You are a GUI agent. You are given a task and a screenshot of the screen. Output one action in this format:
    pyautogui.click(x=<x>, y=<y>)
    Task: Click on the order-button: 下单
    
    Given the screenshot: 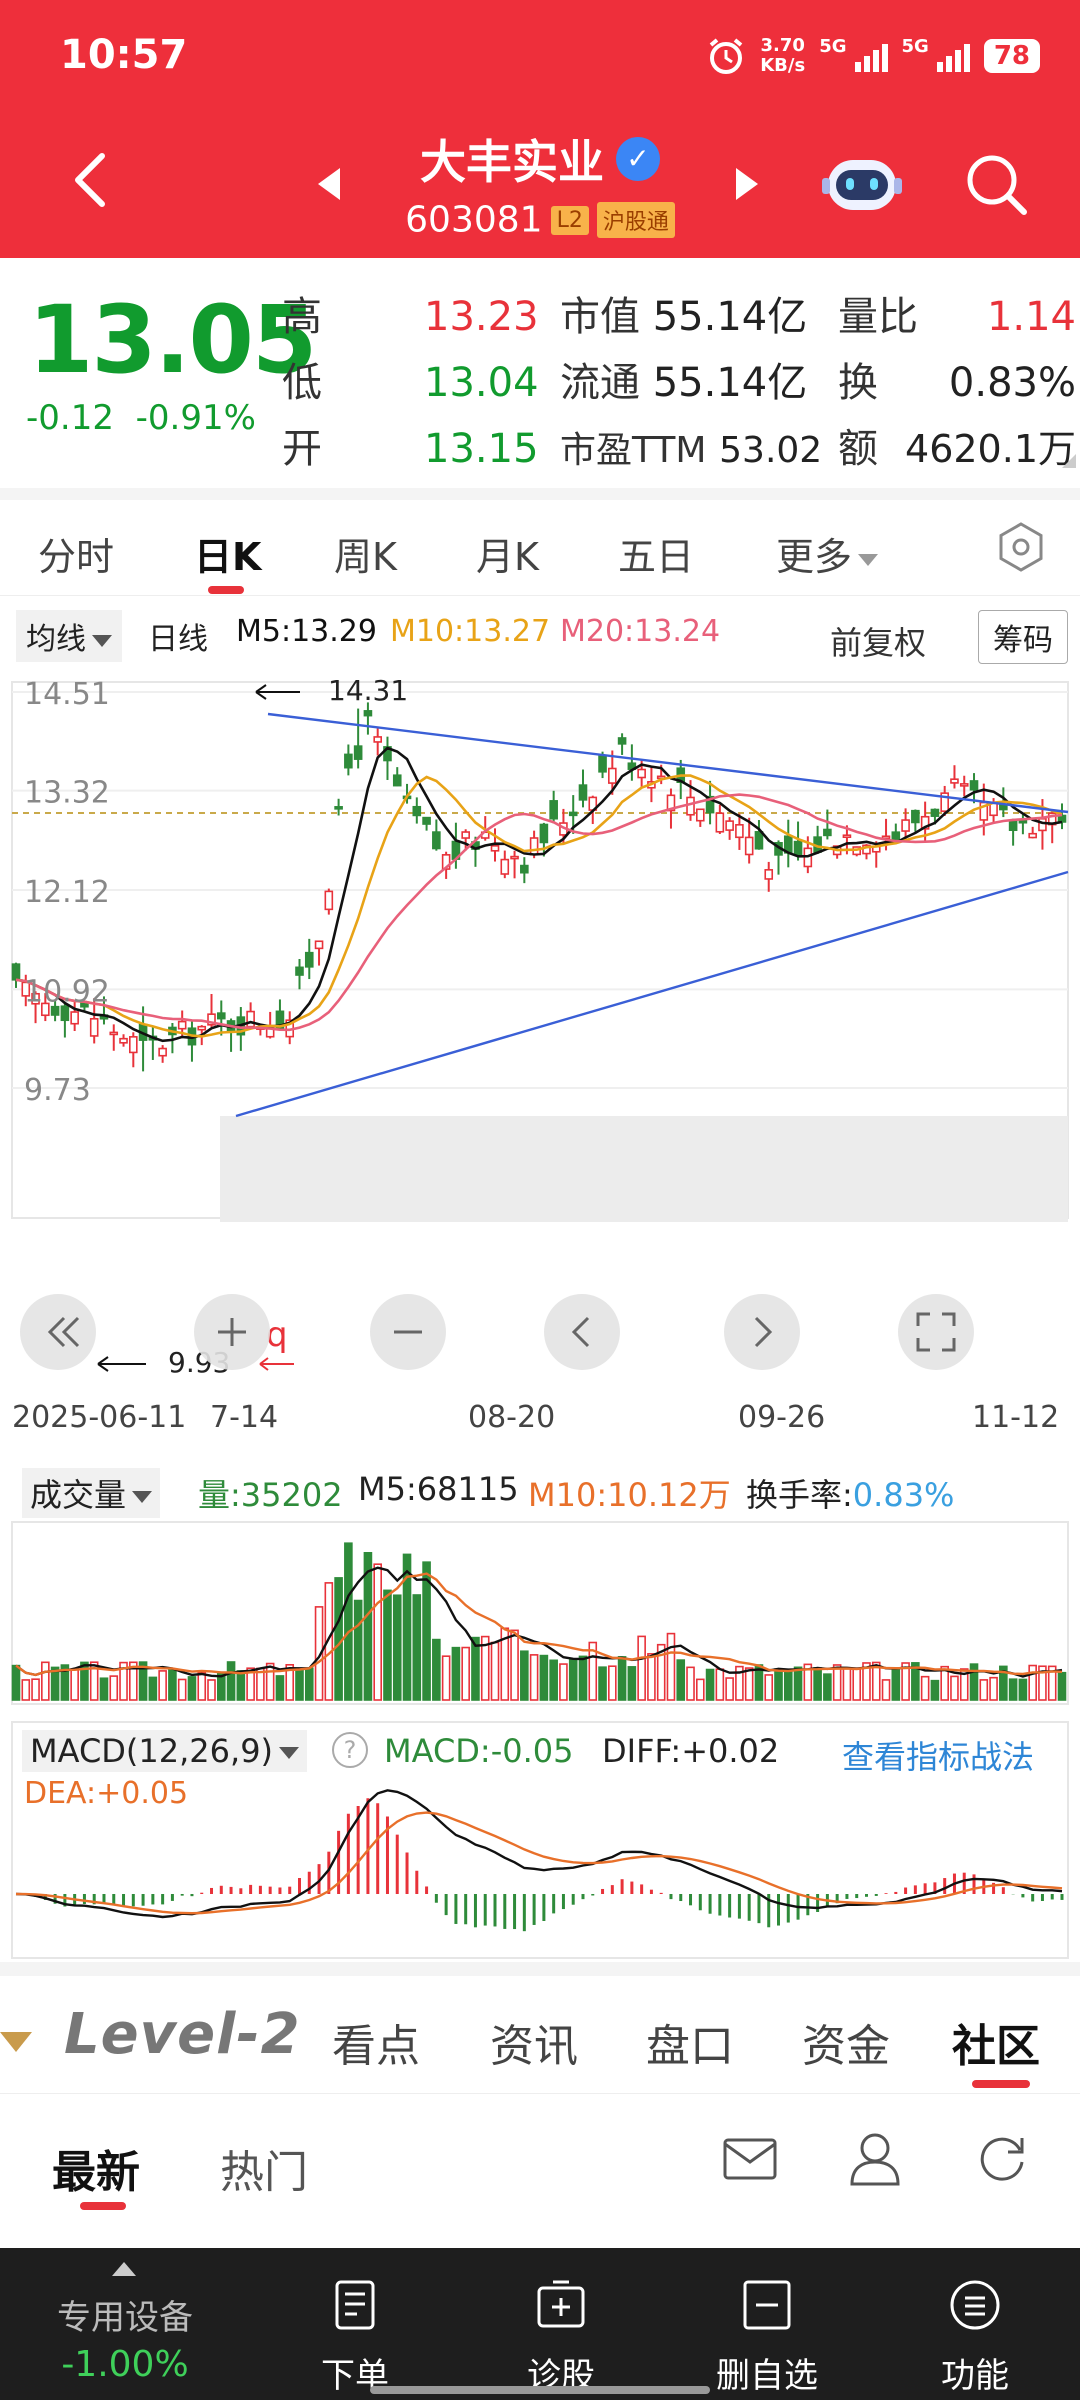 What is the action you would take?
    pyautogui.click(x=355, y=2324)
    